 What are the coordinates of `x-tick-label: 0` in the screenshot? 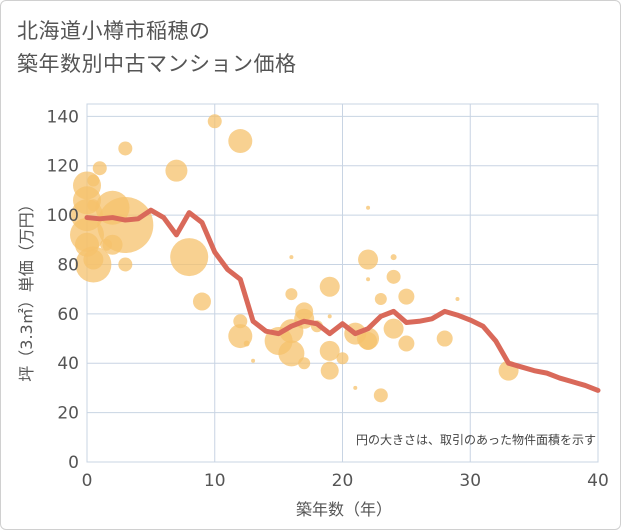 It's located at (87, 481).